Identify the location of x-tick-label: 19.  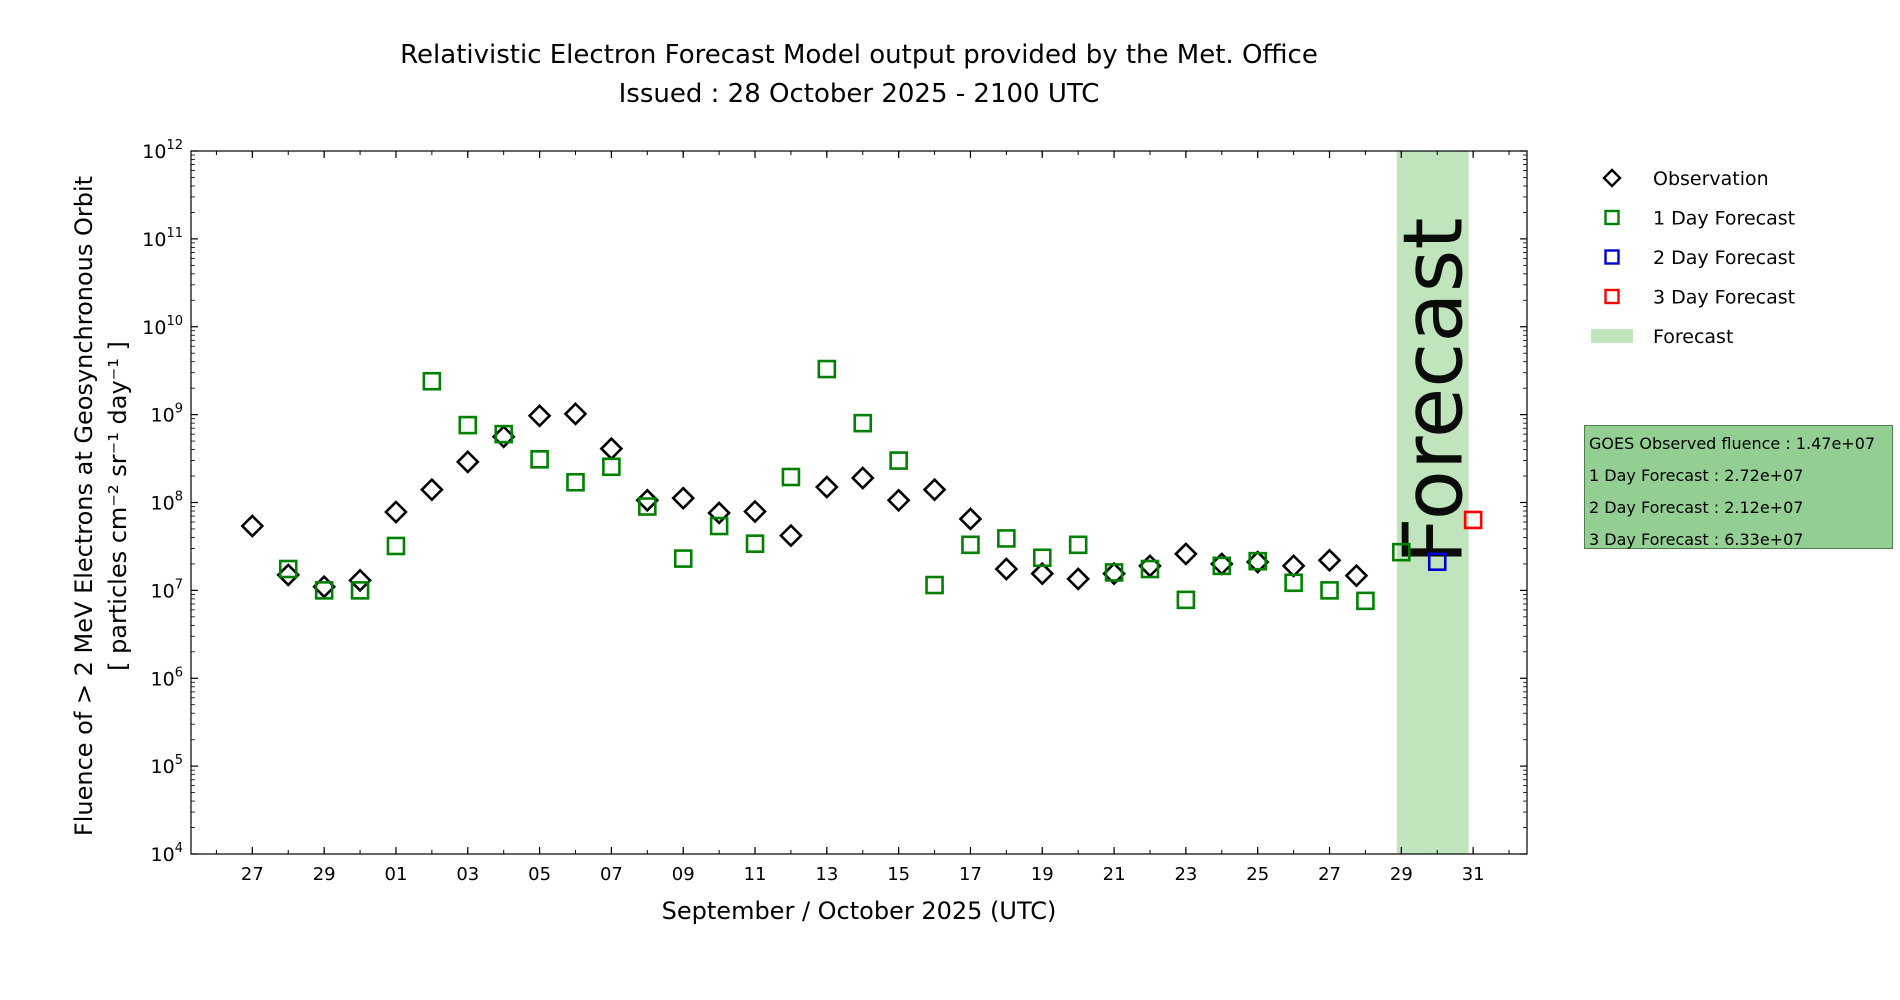
(1042, 874).